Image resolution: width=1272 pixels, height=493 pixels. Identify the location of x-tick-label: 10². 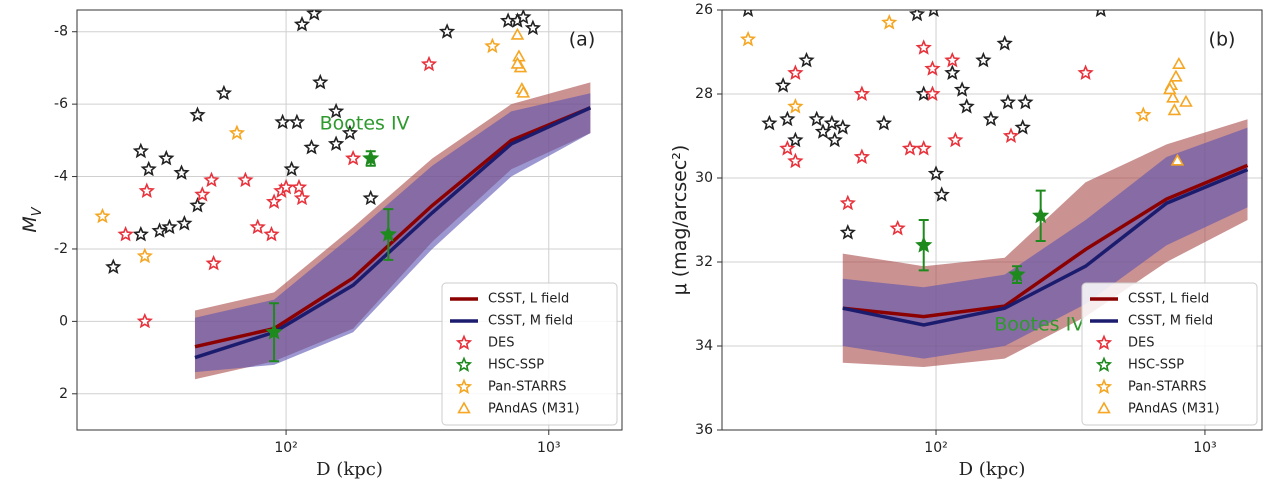
(935, 448).